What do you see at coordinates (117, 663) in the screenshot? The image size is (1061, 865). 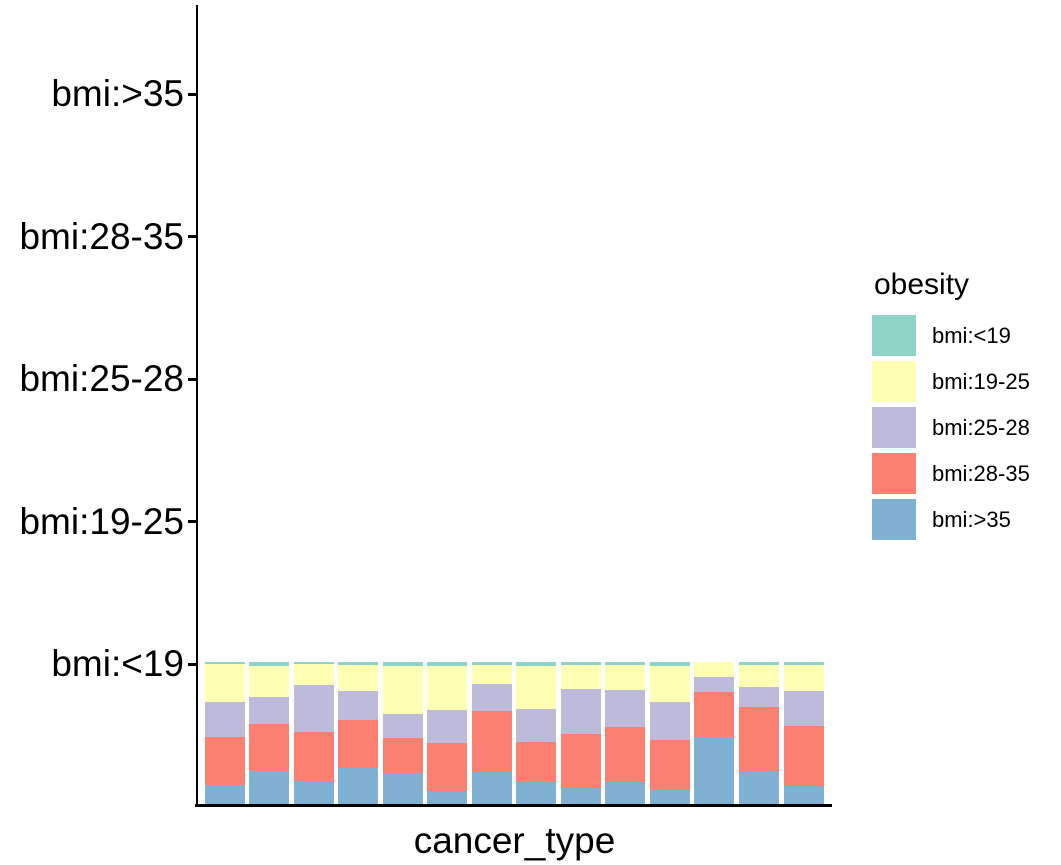 I see `y-tick-label: bmi:<19` at bounding box center [117, 663].